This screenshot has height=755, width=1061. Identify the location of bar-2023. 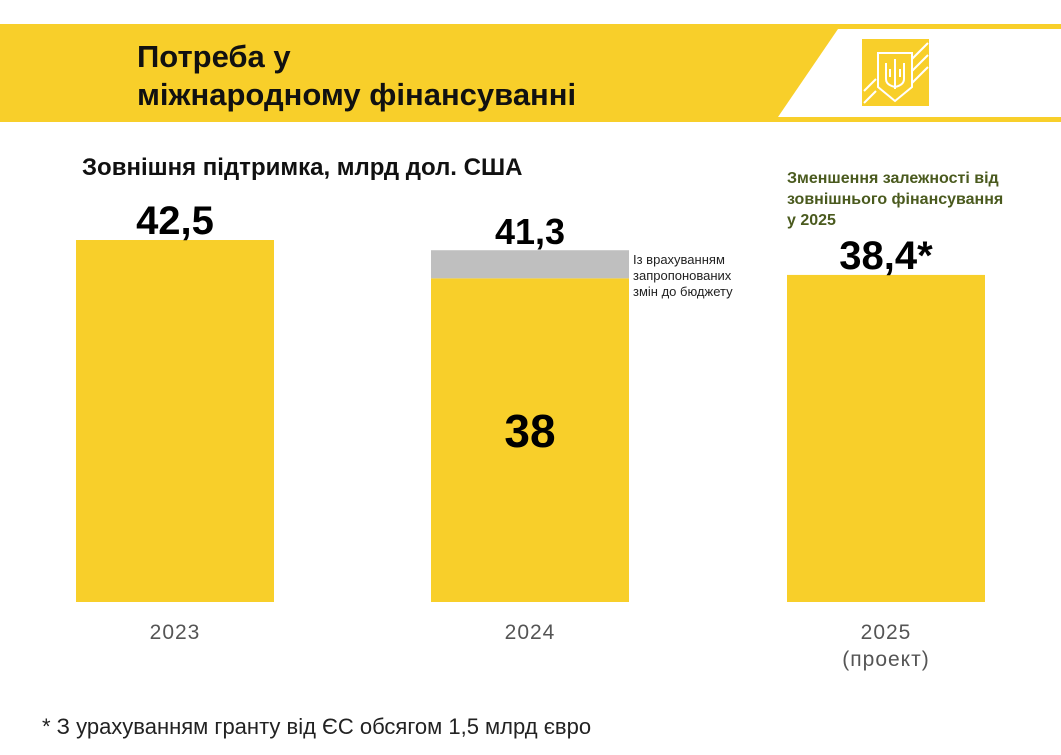
(175, 421).